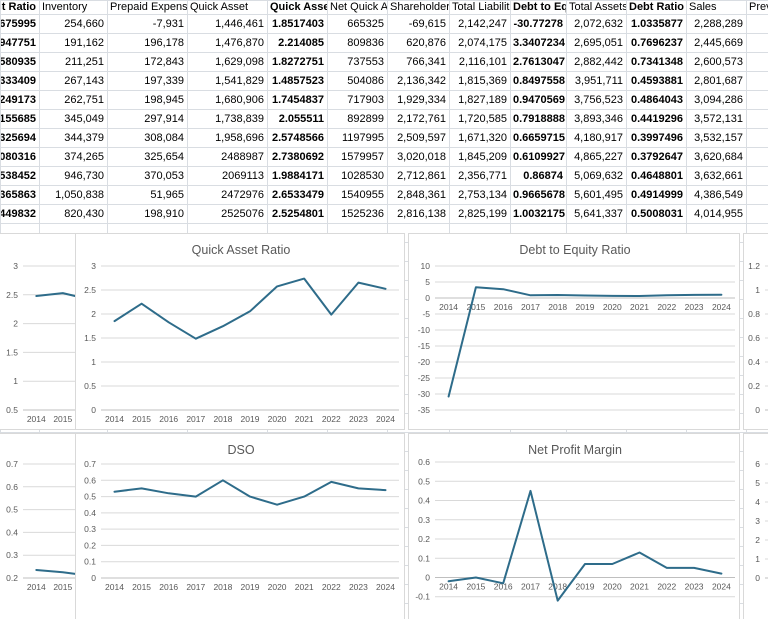 Image resolution: width=768 pixels, height=619 pixels. I want to click on column-header: Prev, so click(757, 7).